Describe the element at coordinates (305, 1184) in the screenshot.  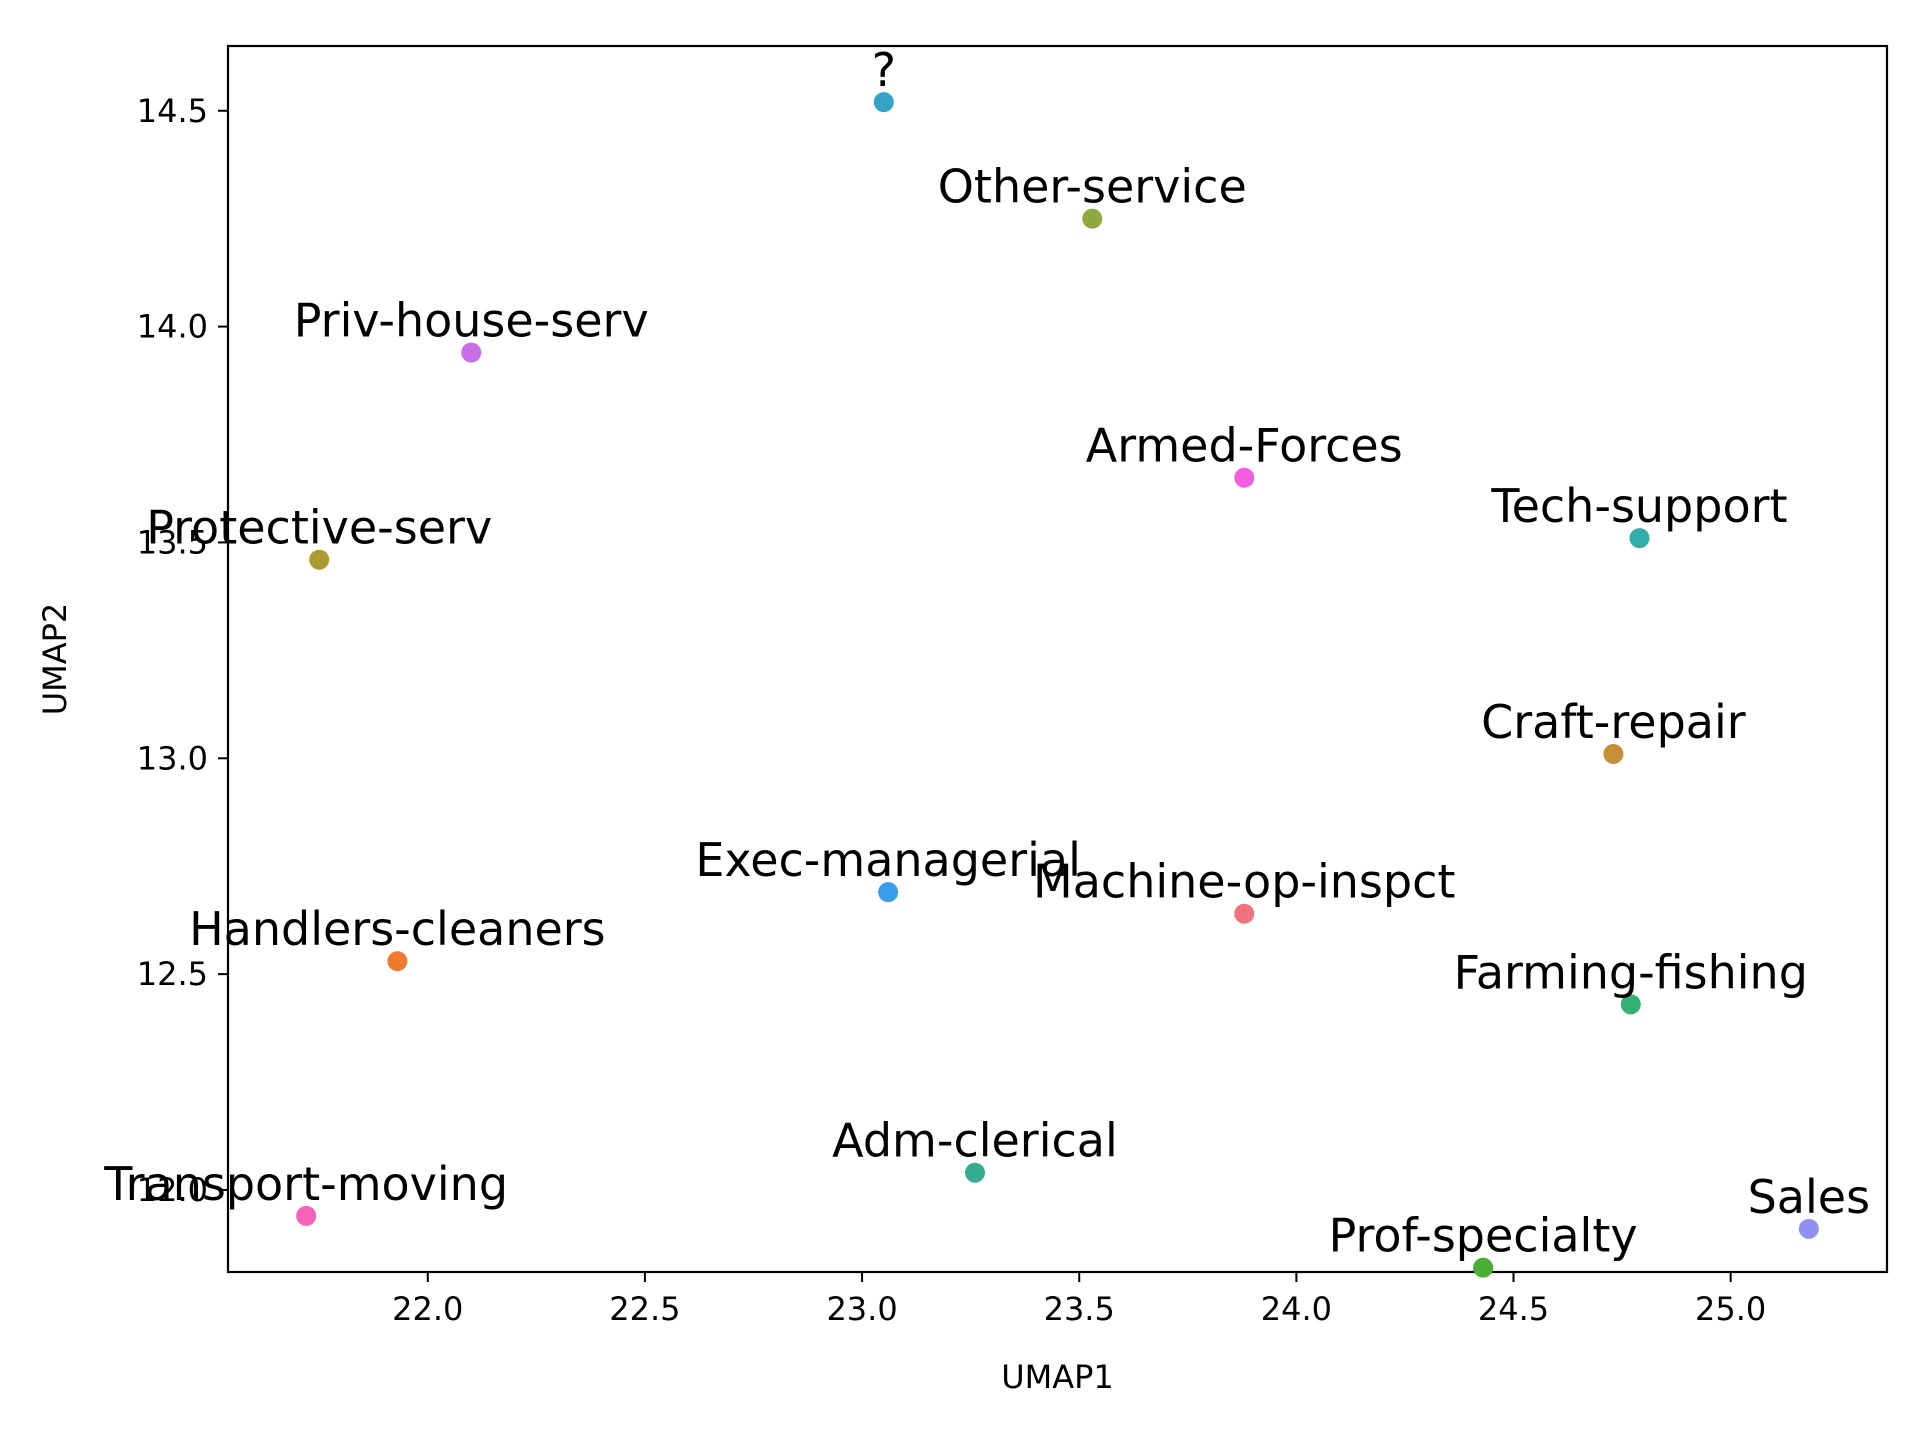
I see `point-label: Transport-moving` at that location.